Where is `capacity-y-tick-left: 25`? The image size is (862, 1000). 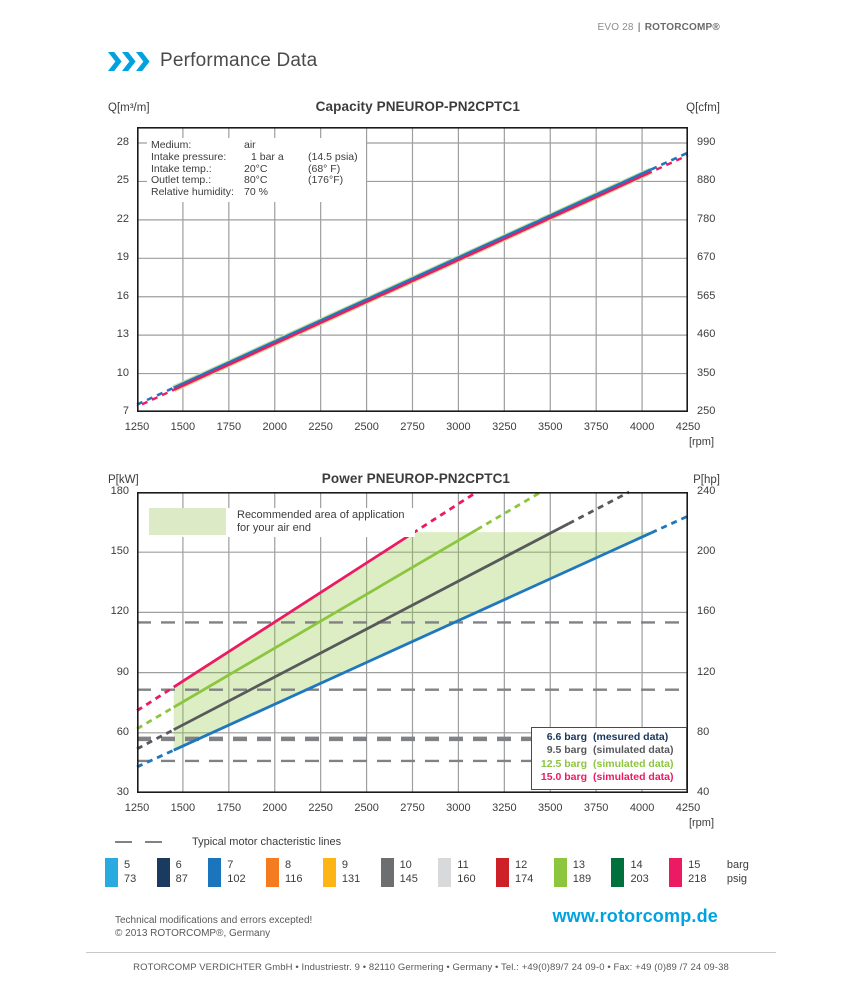 capacity-y-tick-left: 25 is located at coordinates (122, 180).